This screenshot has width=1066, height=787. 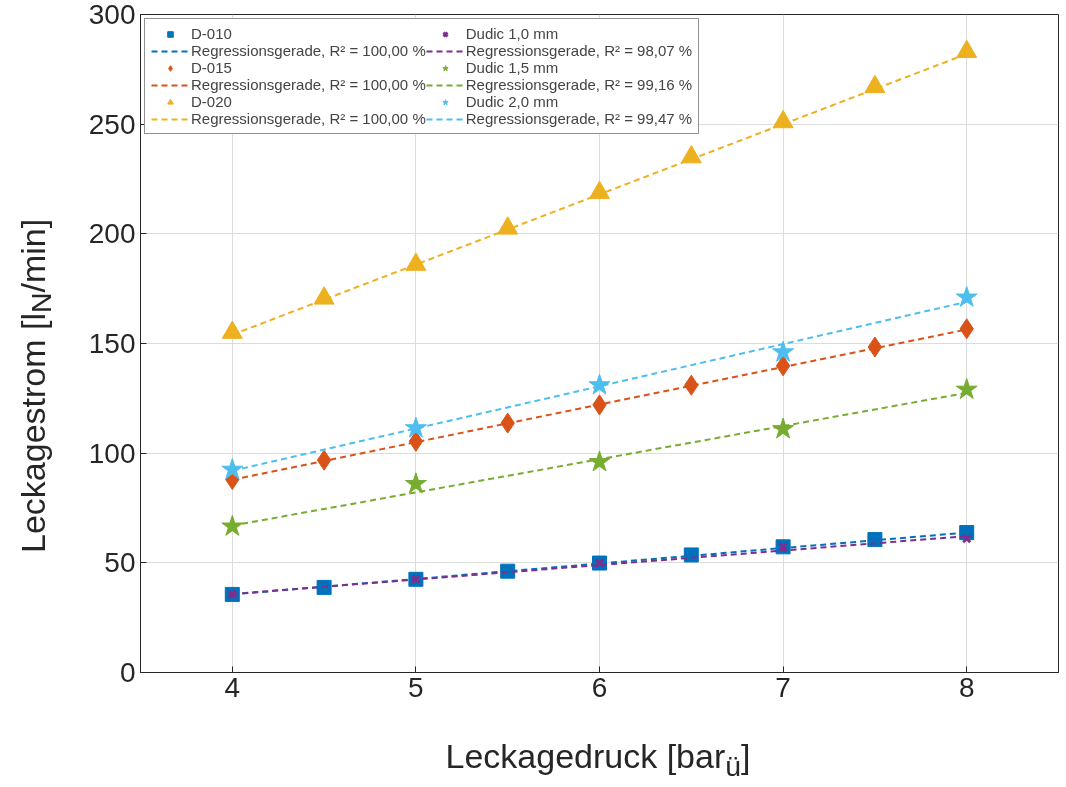 I want to click on y-tick-label: 0, so click(x=127, y=672).